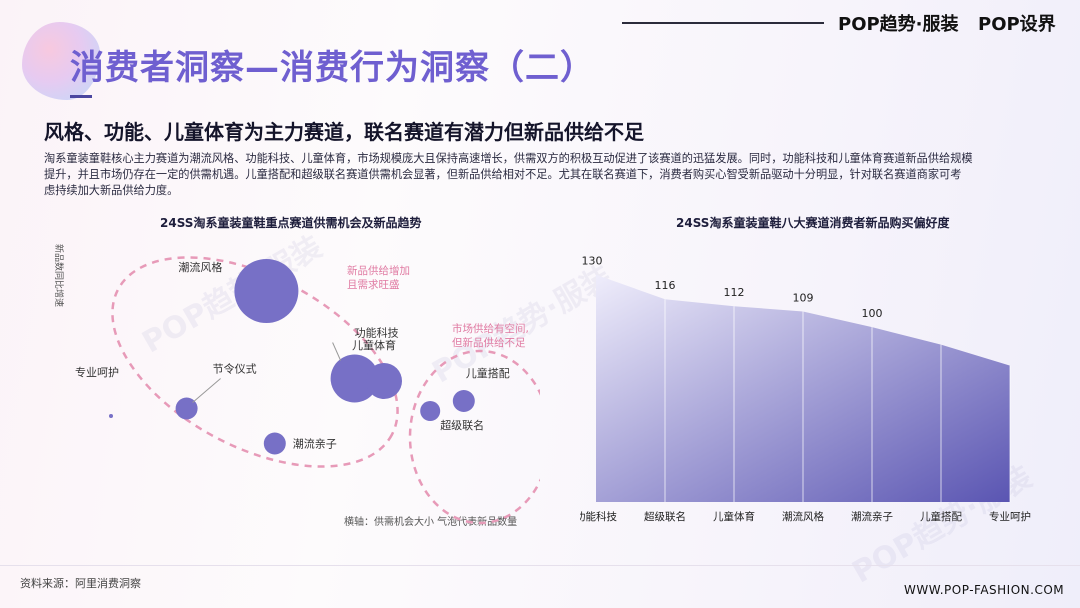 This screenshot has height=608, width=1080. What do you see at coordinates (490, 328) in the screenshot?
I see `annotation-1: 市场供给有空间,` at bounding box center [490, 328].